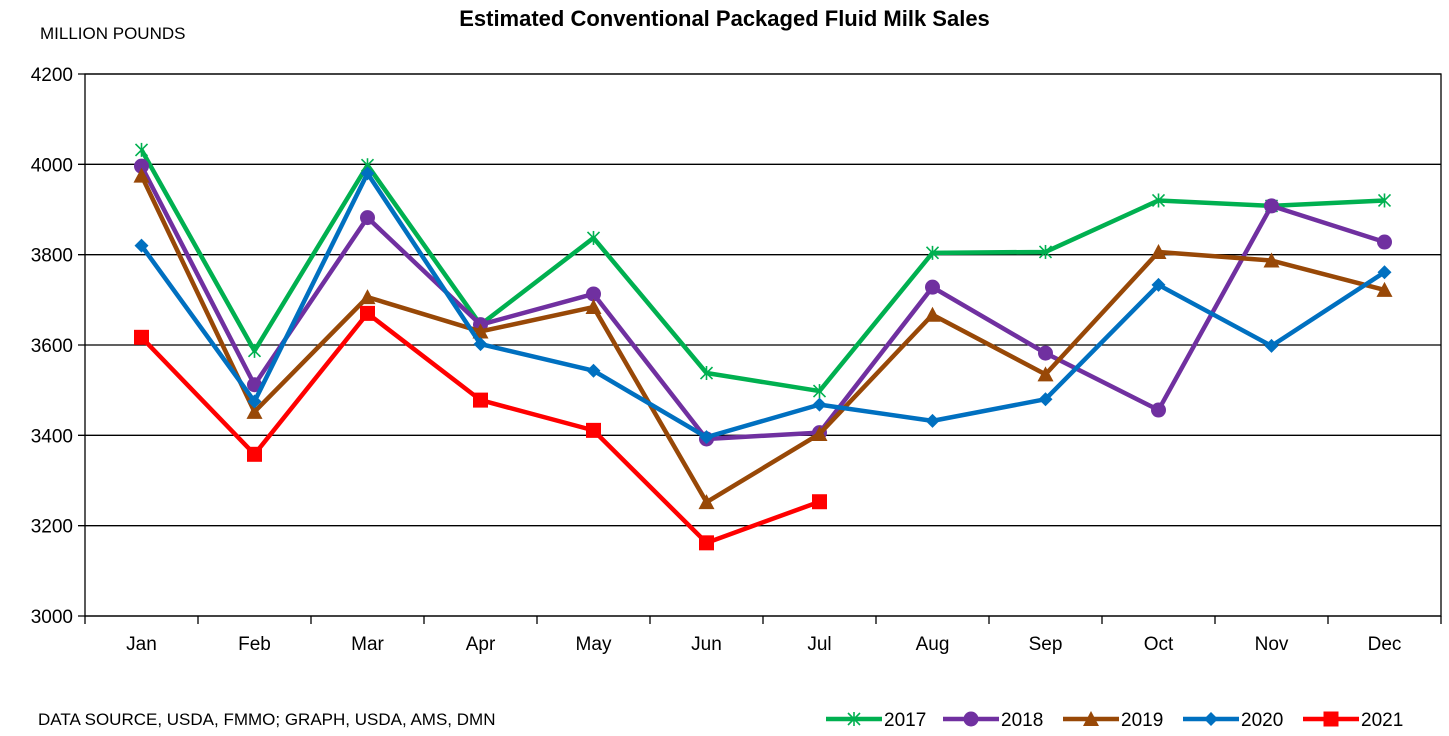  I want to click on y-tick-label: 3800, so click(52, 256).